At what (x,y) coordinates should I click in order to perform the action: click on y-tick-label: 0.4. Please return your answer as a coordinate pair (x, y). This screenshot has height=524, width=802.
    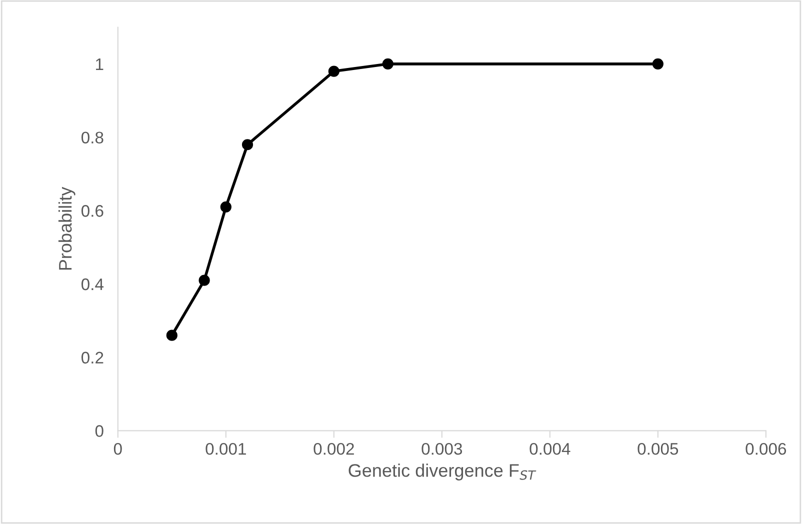
    Looking at the image, I should click on (92, 284).